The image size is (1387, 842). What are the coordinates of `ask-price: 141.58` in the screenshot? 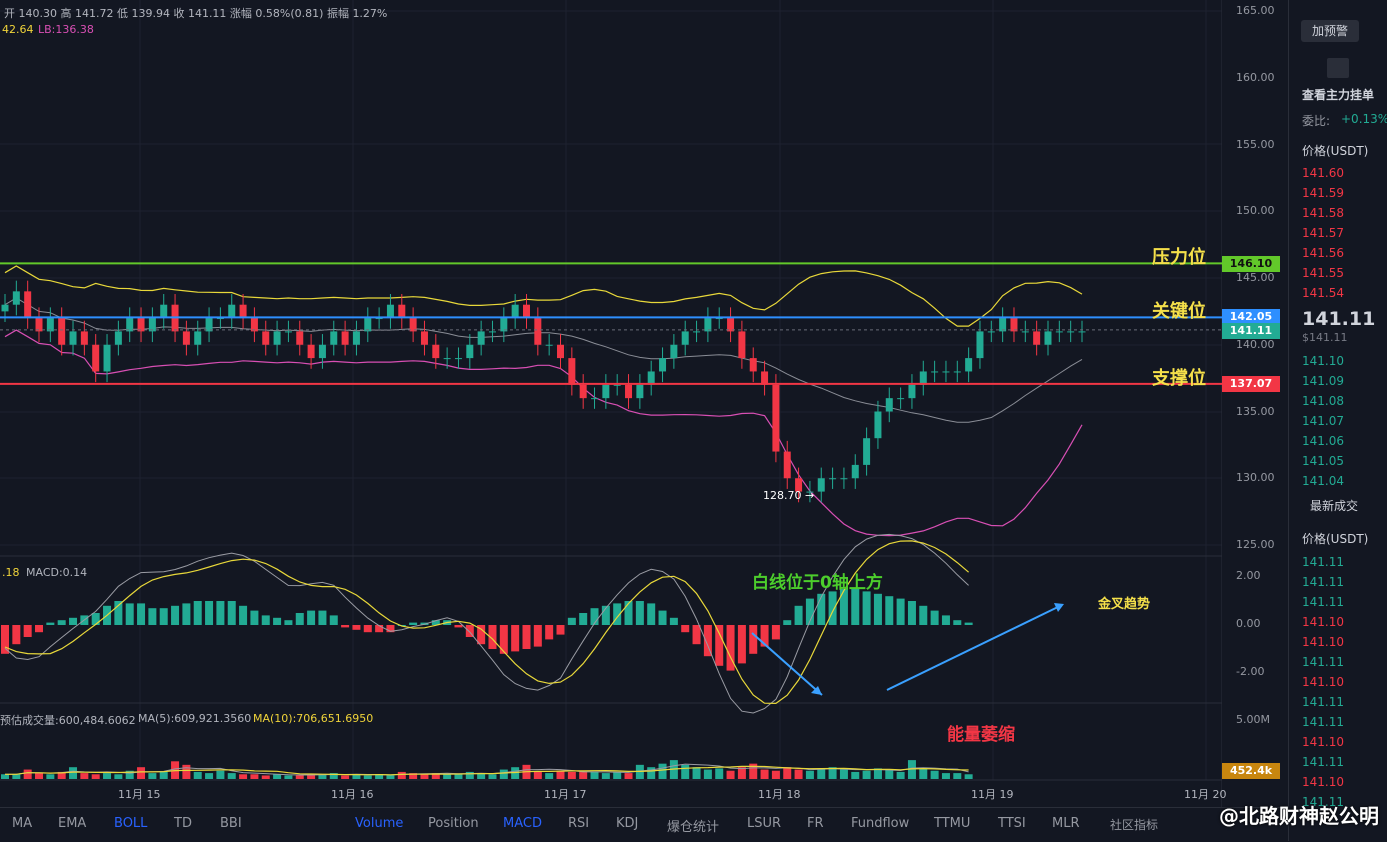 It's located at (1323, 213).